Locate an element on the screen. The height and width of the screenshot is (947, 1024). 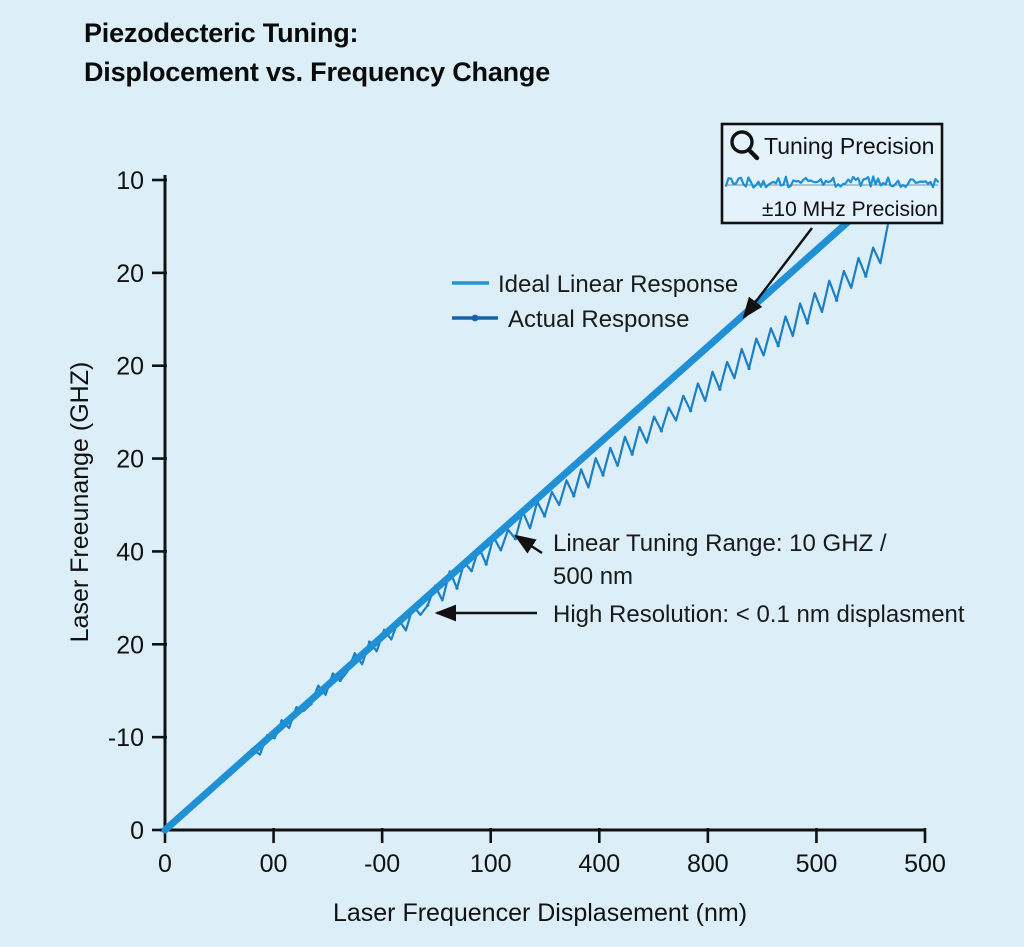
x-axis-title: Laser Frequencer Displasement (nm) is located at coordinates (540, 913).